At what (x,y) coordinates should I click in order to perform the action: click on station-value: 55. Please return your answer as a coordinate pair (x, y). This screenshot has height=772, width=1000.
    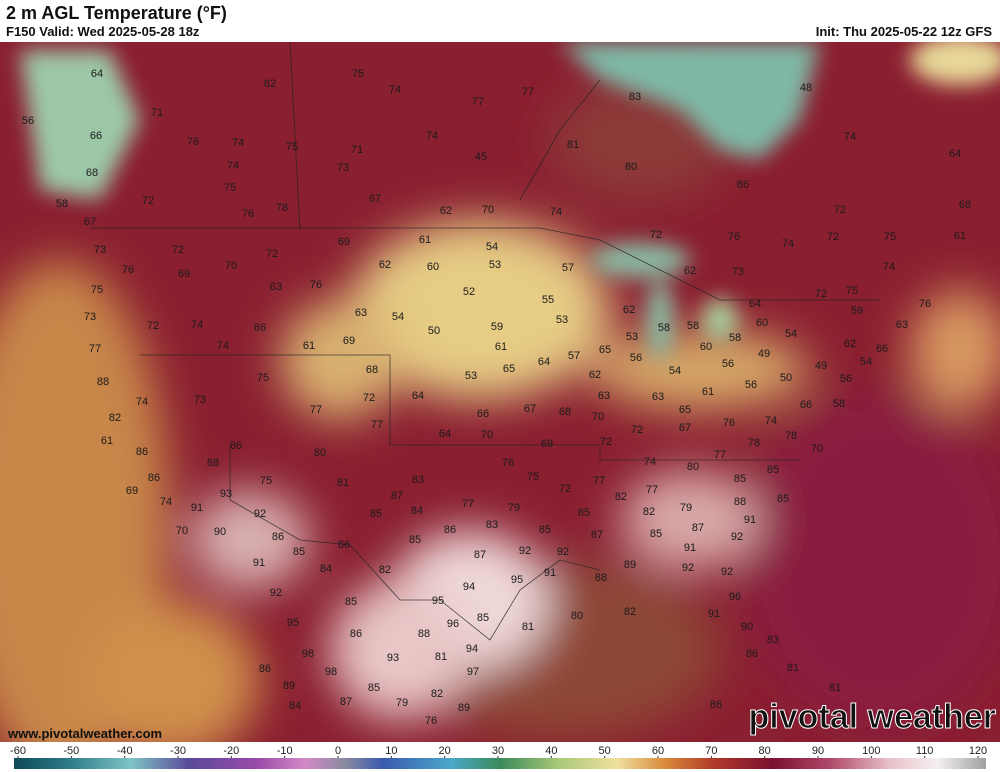
    Looking at the image, I should click on (548, 300).